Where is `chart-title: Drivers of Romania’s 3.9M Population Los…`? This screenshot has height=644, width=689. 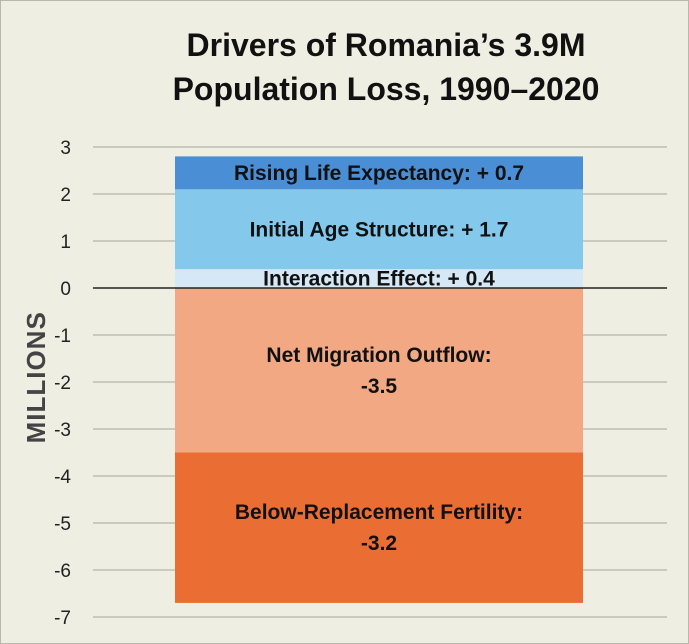
chart-title: Drivers of Romania’s 3.9M Population Los… is located at coordinates (386, 67).